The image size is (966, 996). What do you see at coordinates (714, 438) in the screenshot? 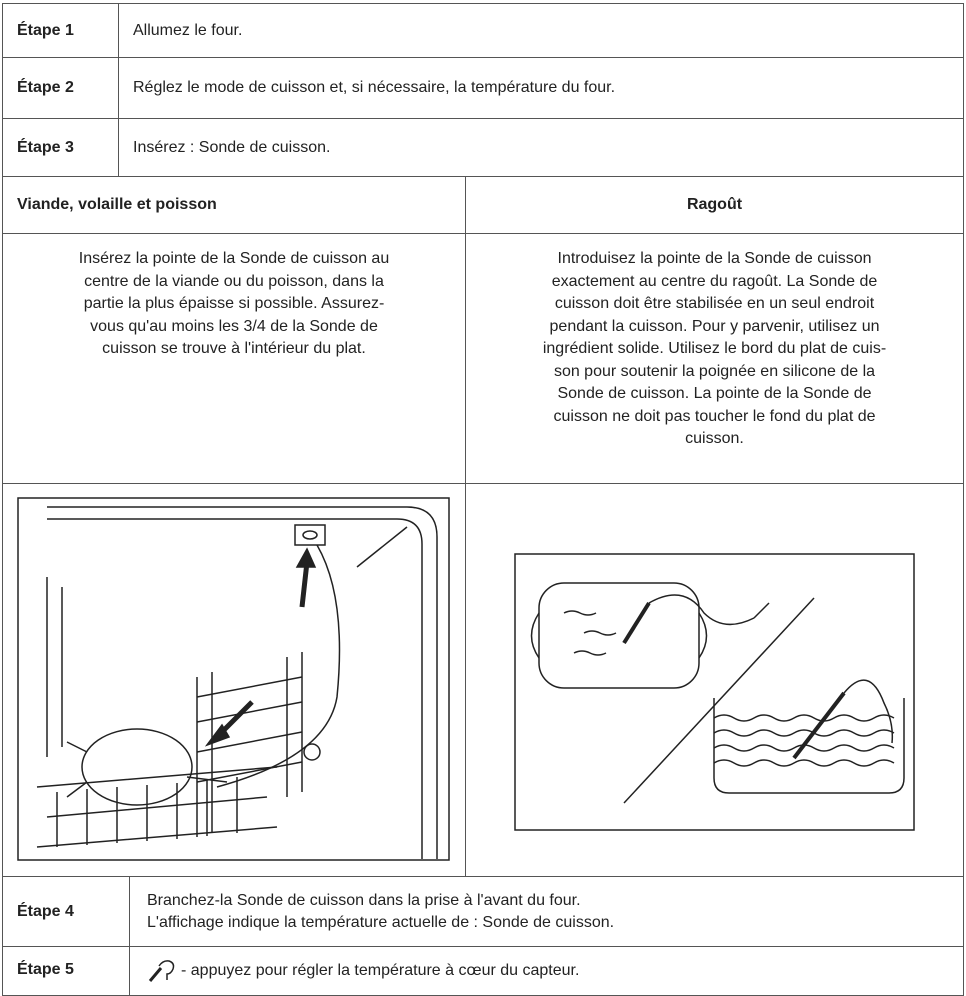
I see `text-line: cuisson.` at bounding box center [714, 438].